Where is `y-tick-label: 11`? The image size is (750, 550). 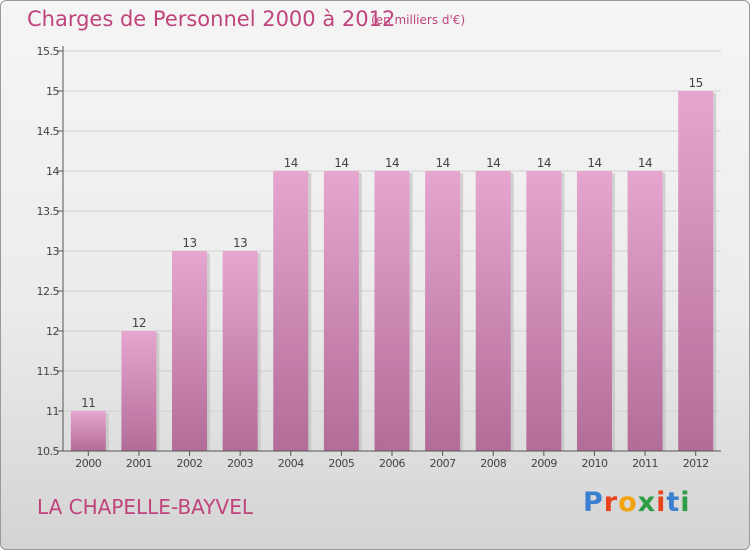
y-tick-label: 11 is located at coordinates (52, 411).